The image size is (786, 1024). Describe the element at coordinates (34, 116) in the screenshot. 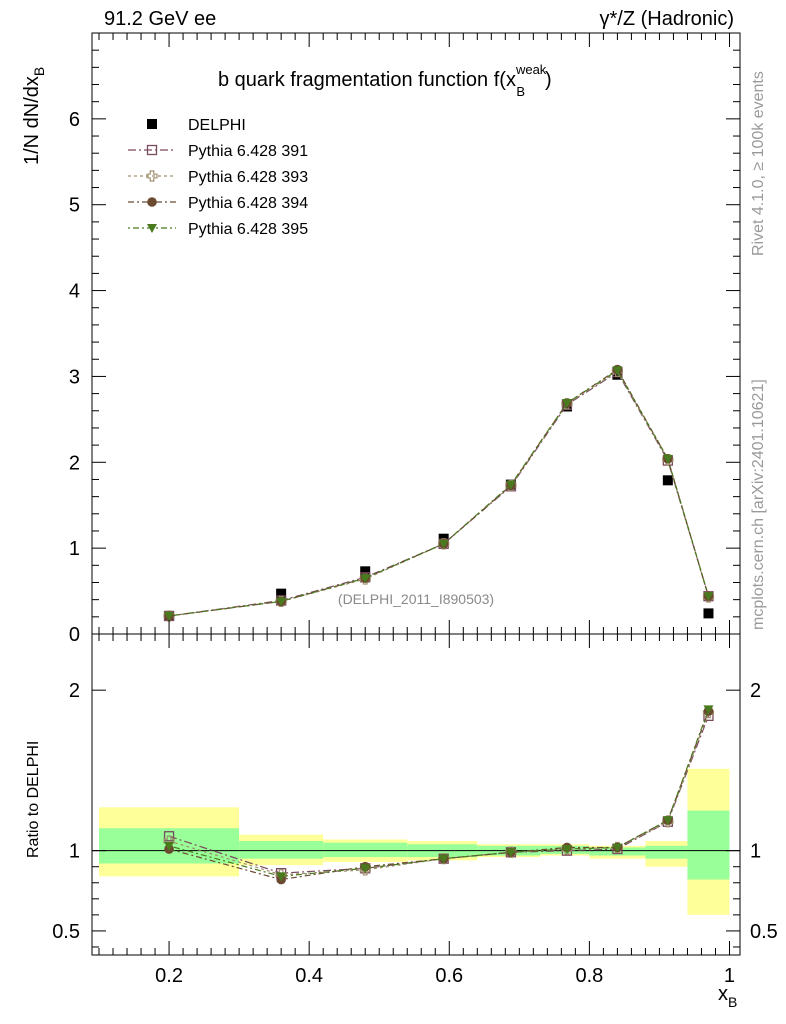

I see `y-axis-label: 1/N dN/dxB` at that location.